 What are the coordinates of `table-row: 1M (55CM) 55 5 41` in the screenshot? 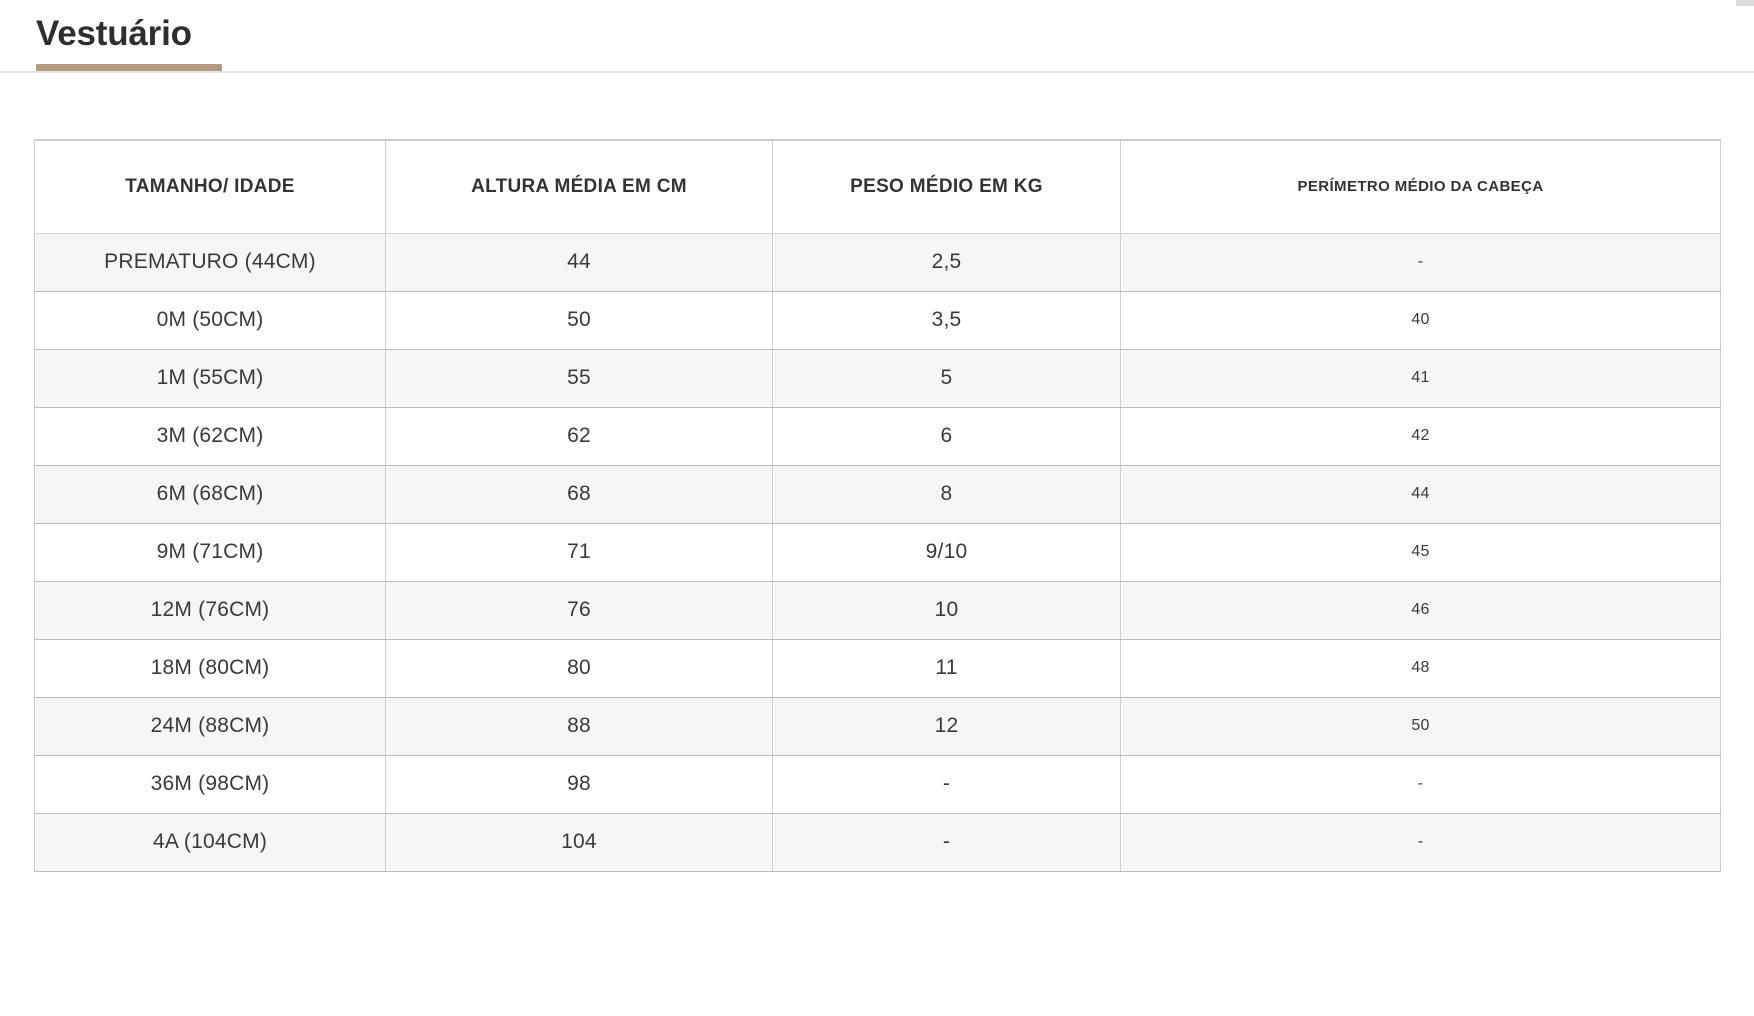 It's located at (877, 378).